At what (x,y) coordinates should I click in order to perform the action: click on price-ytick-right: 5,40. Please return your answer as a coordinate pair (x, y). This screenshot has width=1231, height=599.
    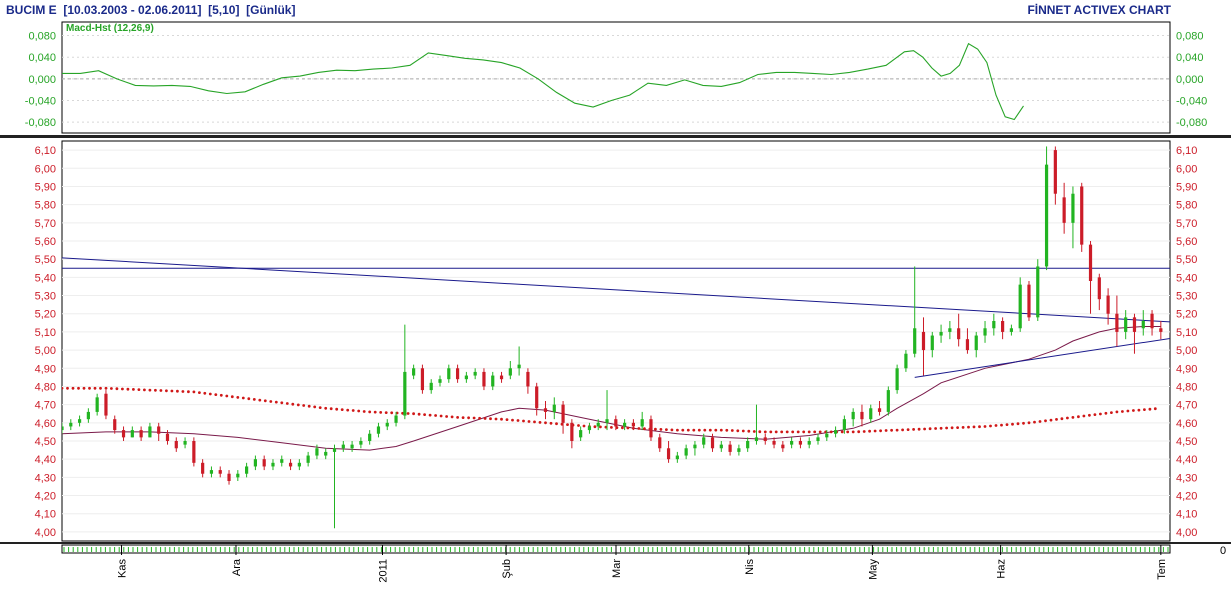
    Looking at the image, I should click on (1186, 278).